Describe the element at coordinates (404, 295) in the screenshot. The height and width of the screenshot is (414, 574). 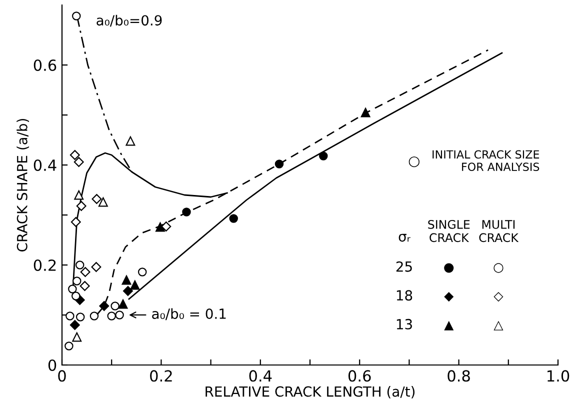
I see `annotation: 18` at that location.